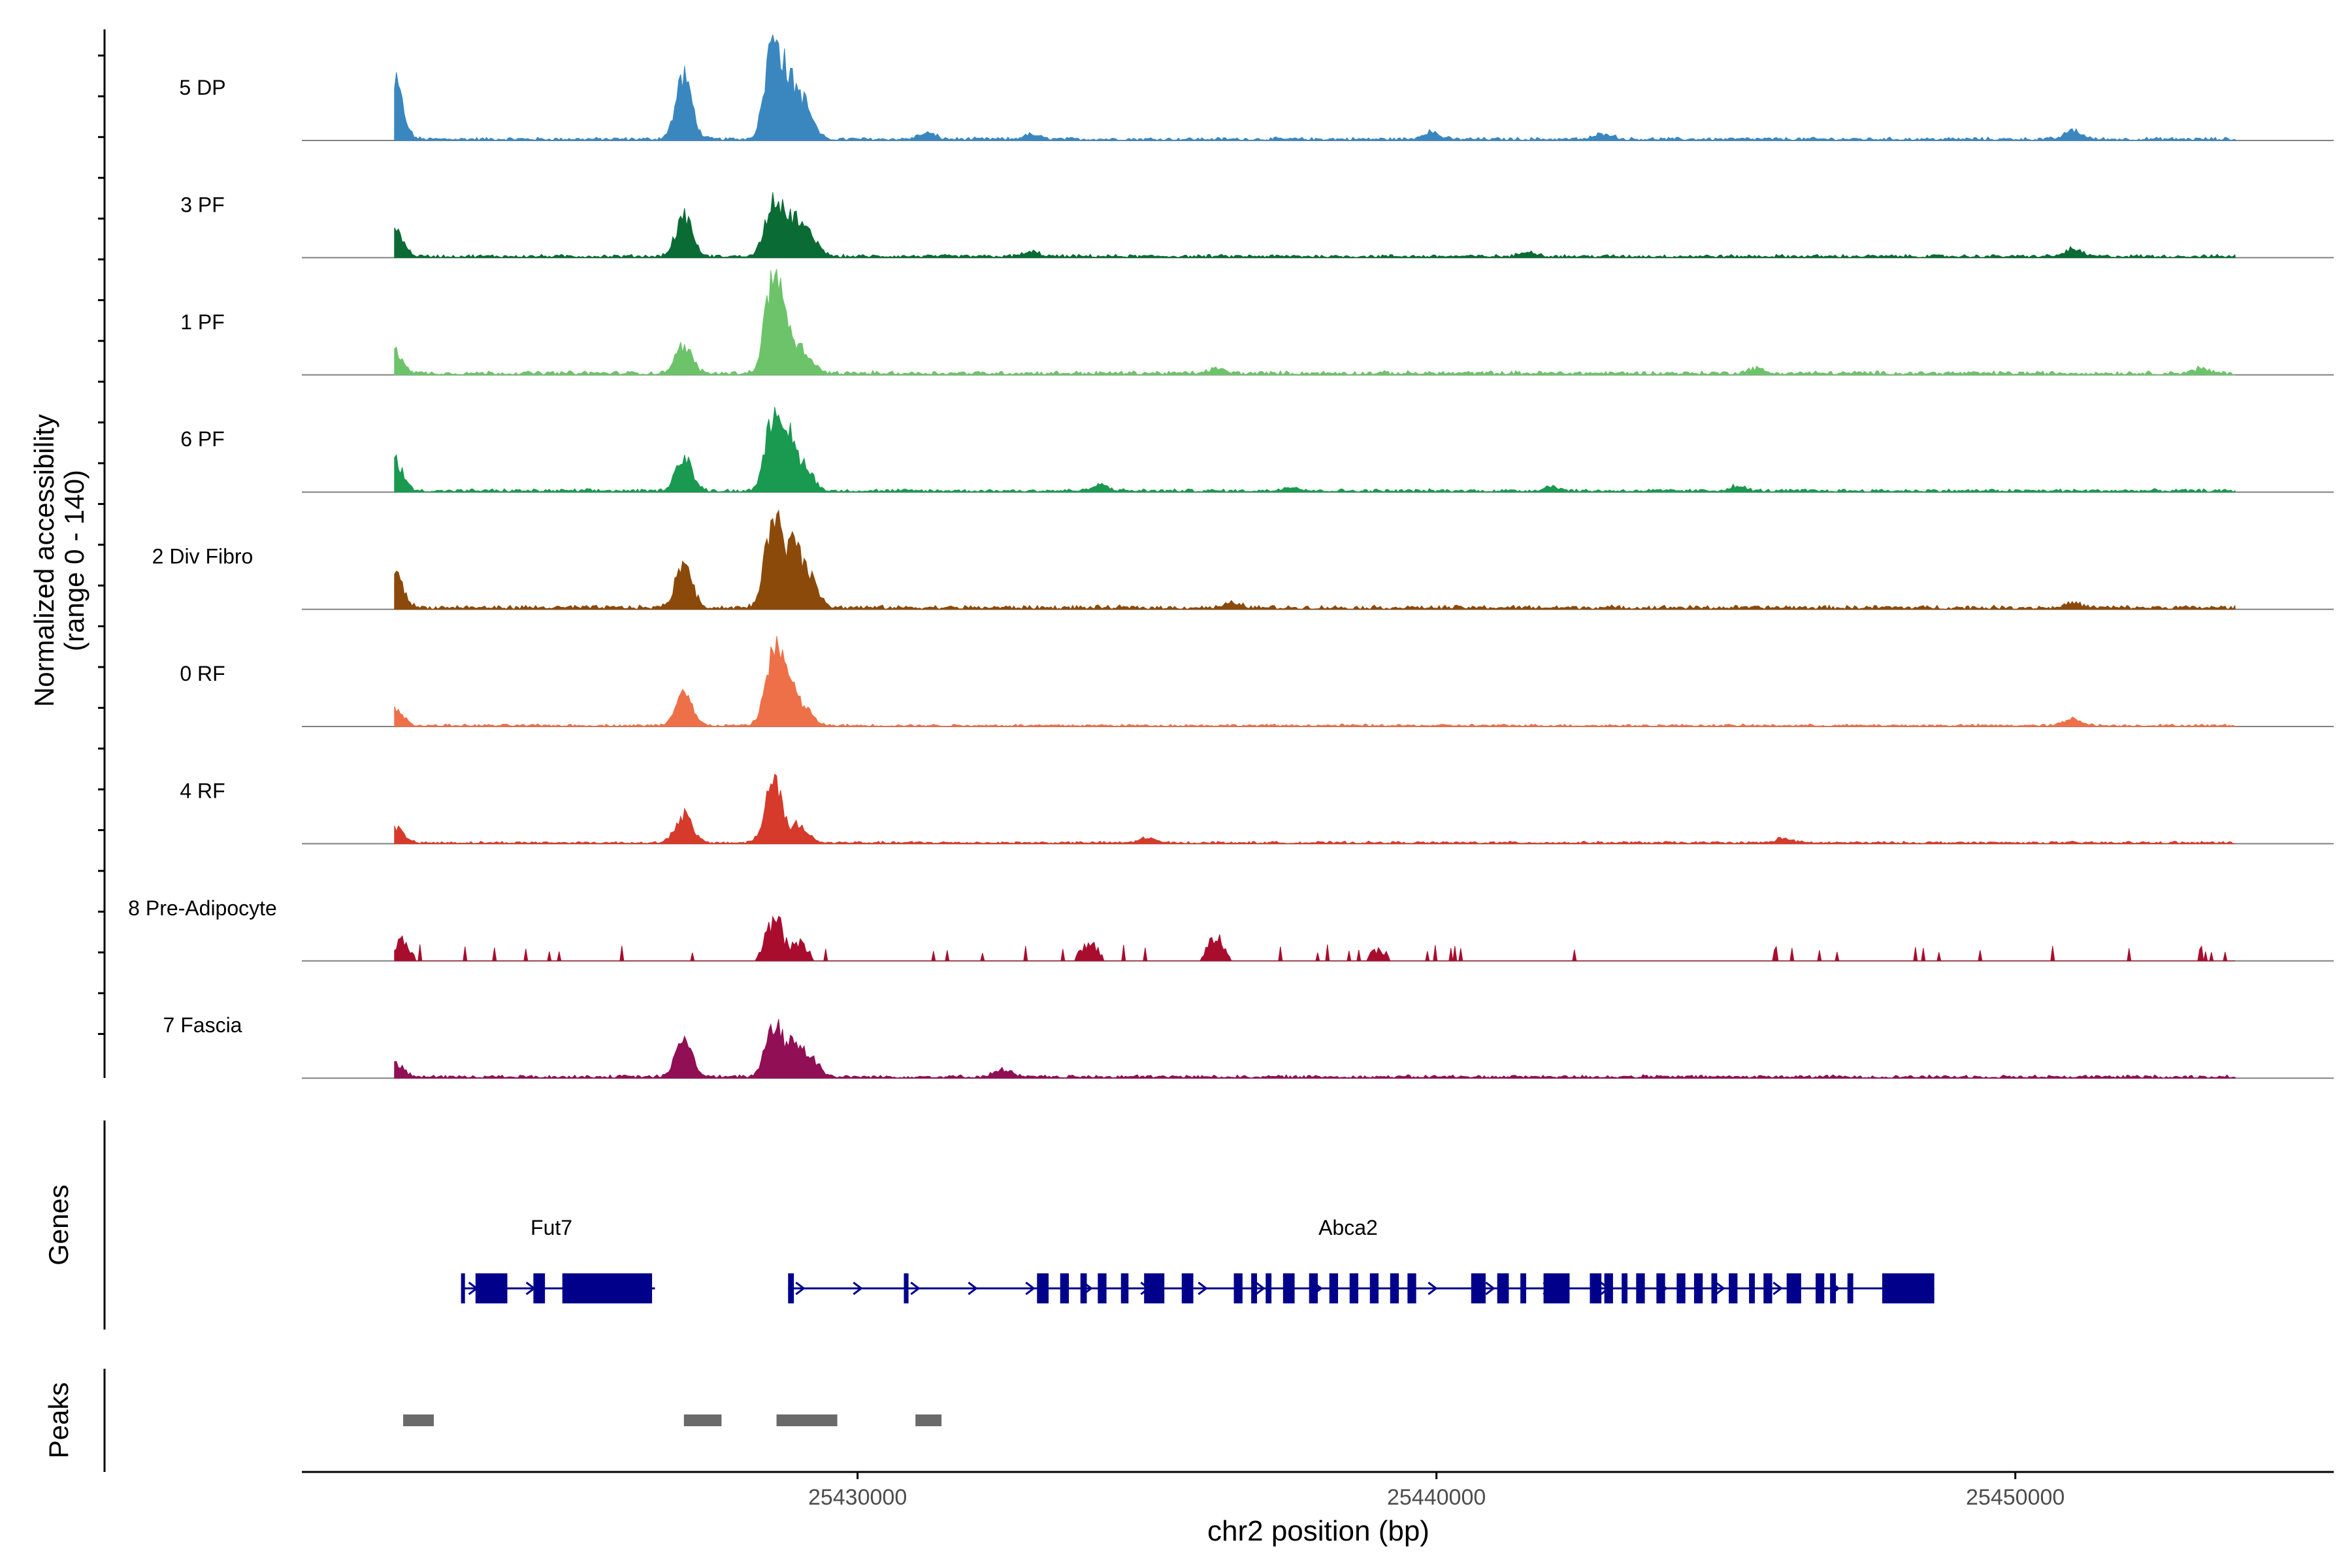 The height and width of the screenshot is (1568, 2352). I want to click on track-8-pre-adipocyte: 8 Pre-Adipocyte, so click(1231, 929).